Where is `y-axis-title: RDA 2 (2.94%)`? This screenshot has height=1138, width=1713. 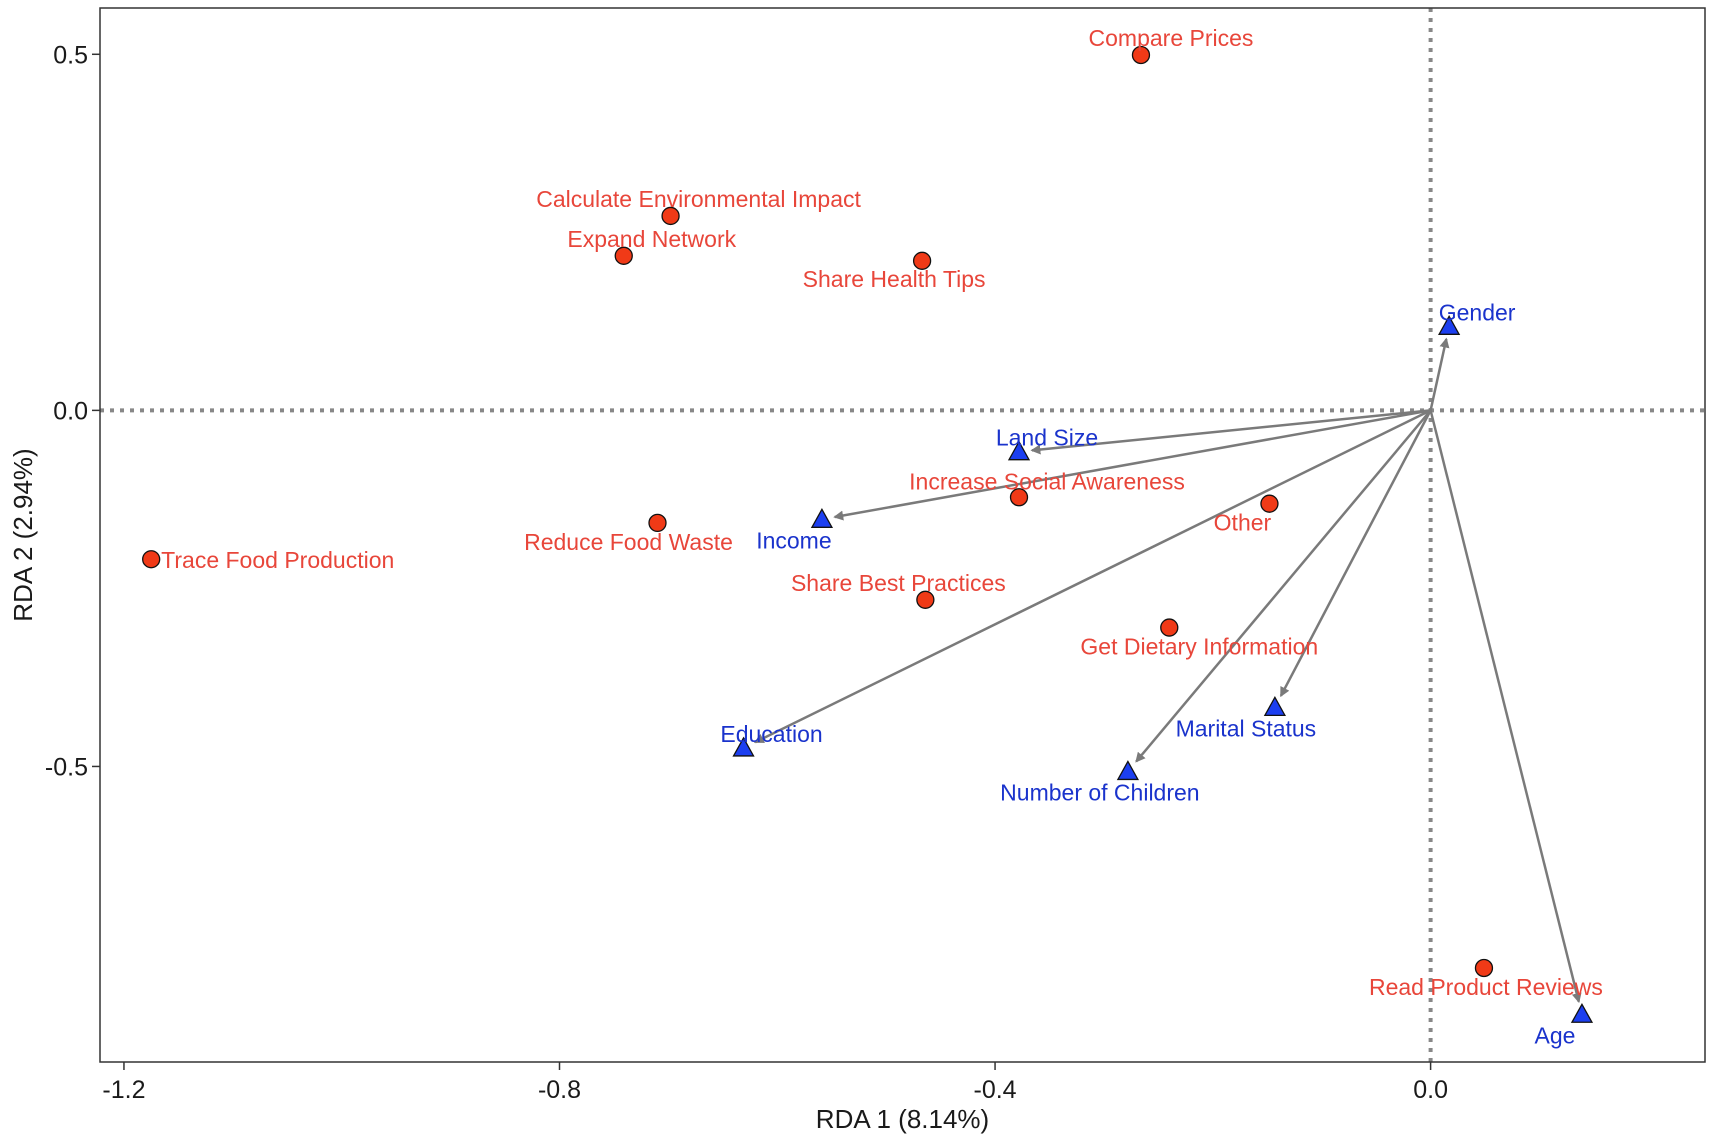 y-axis-title: RDA 2 (2.94%) is located at coordinates (23, 534).